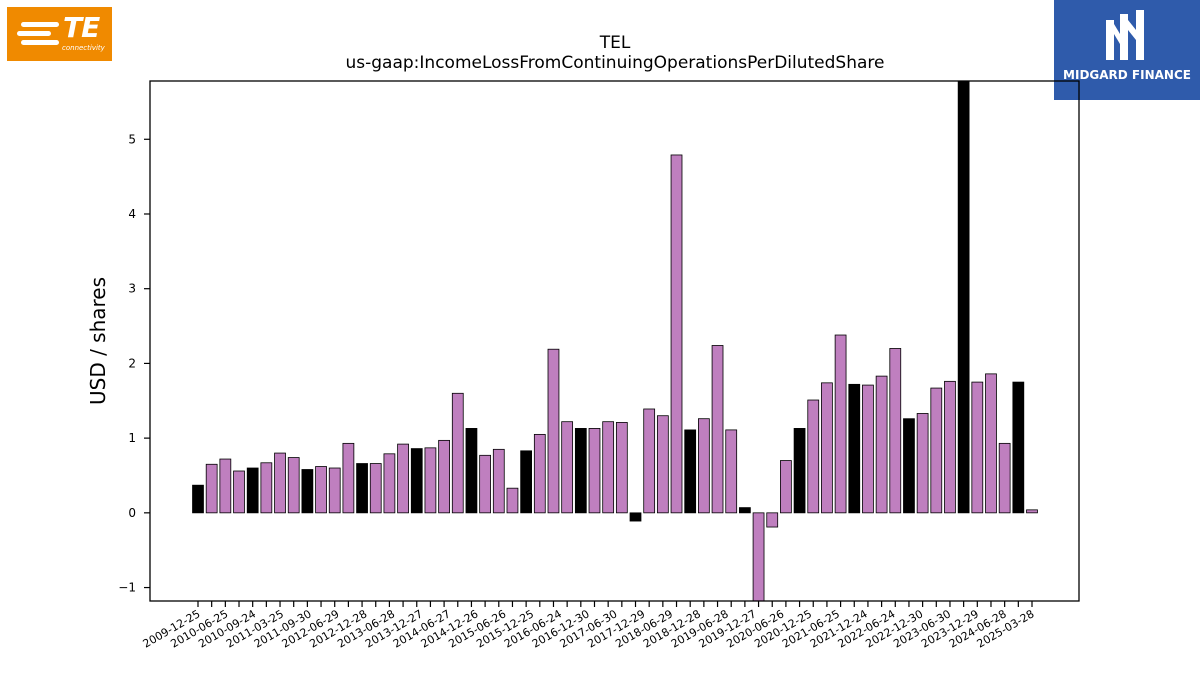 This screenshot has width=1200, height=675. What do you see at coordinates (132, 289) in the screenshot?
I see `y-tick-label: 3` at bounding box center [132, 289].